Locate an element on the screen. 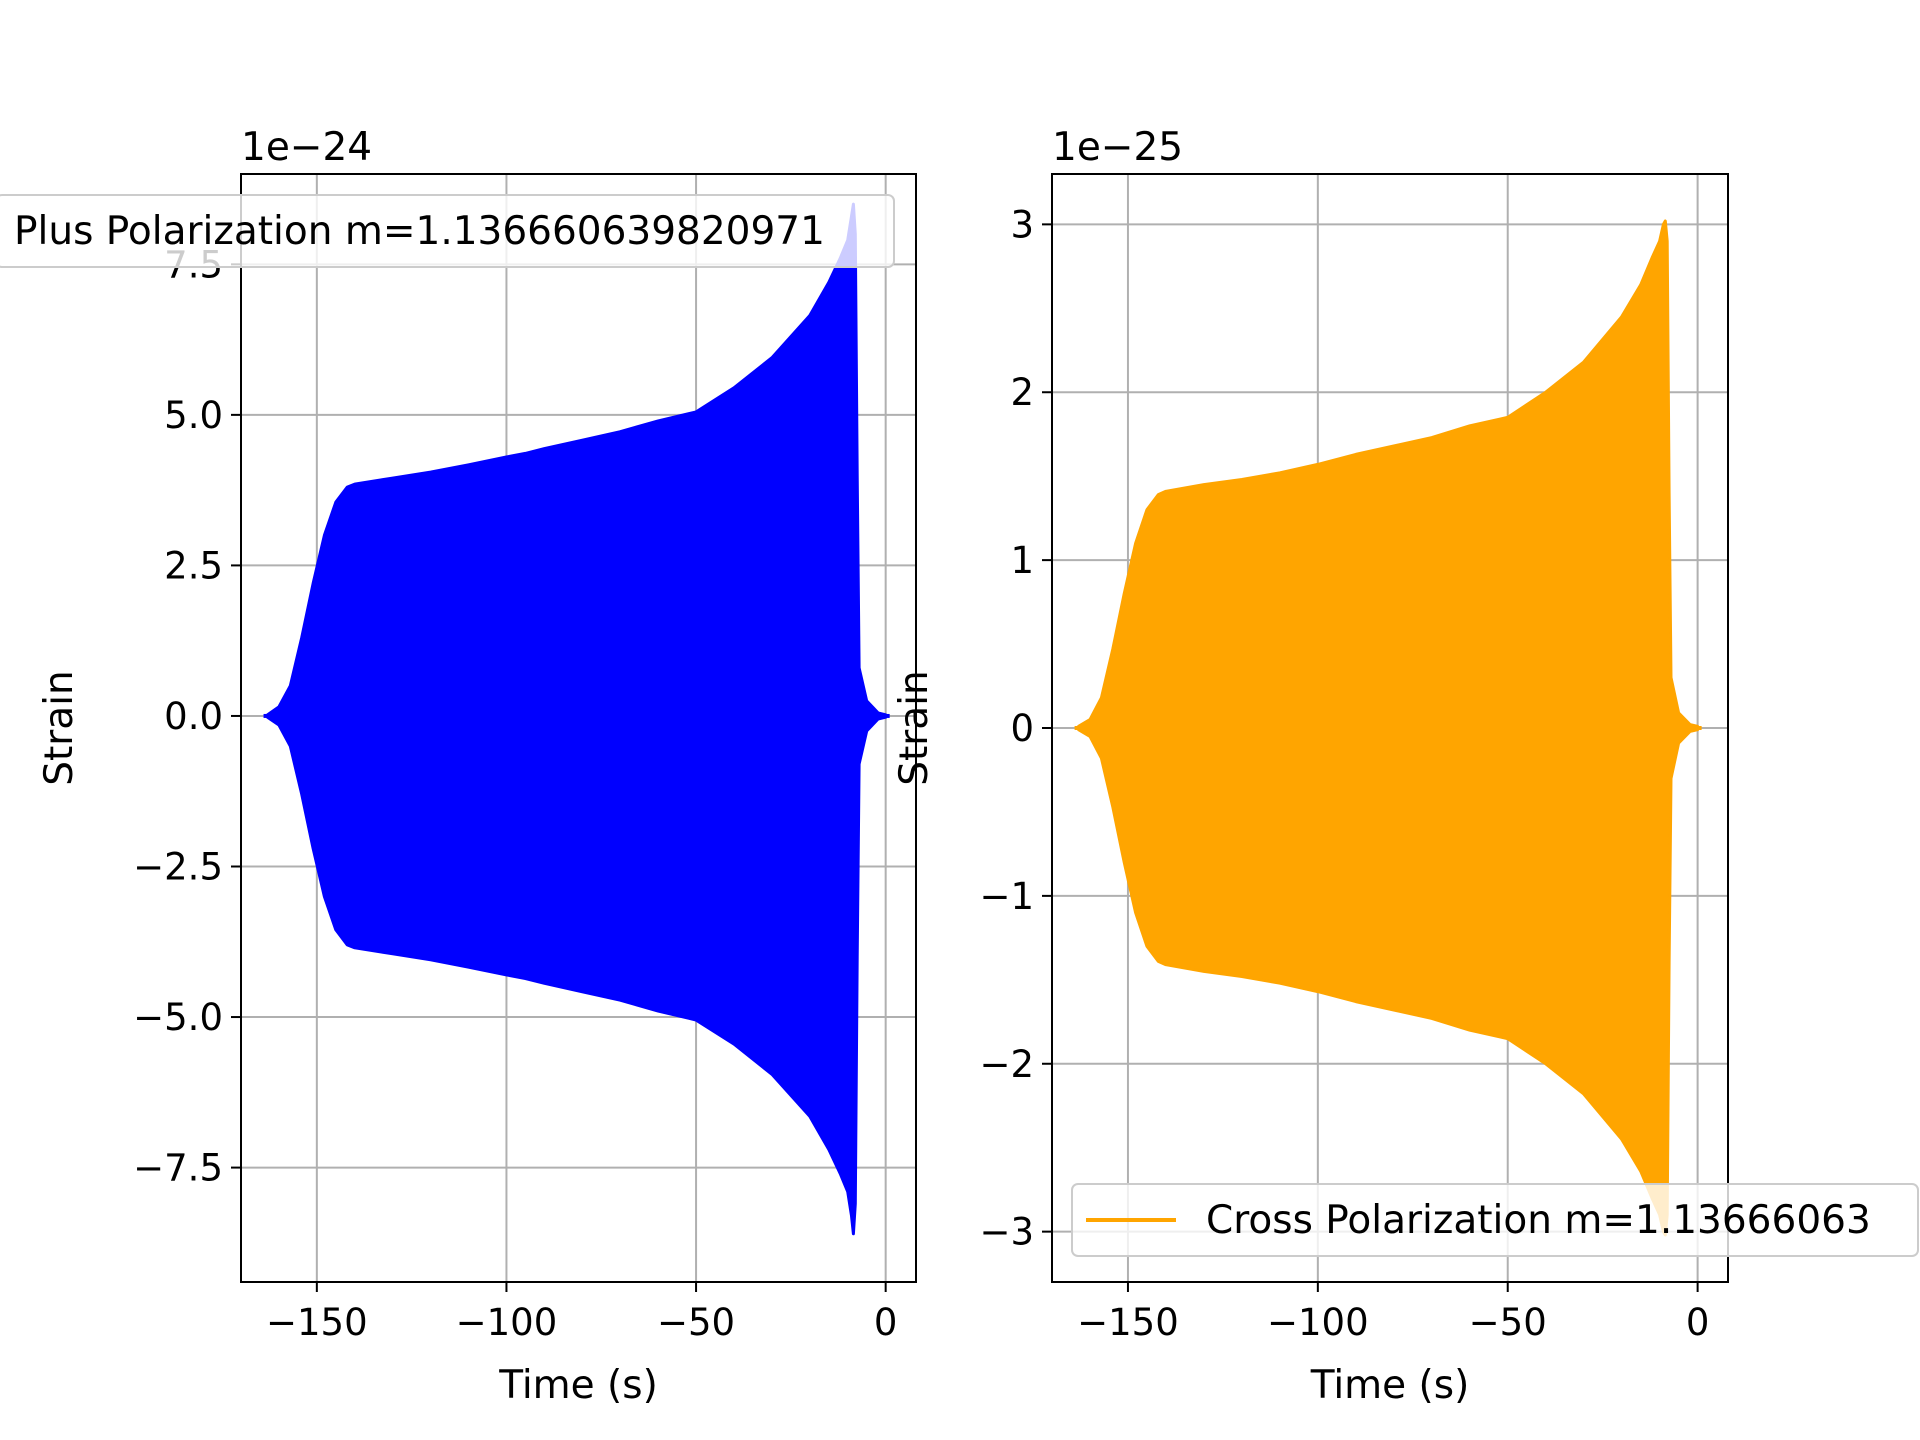  x-tick-label-cross-2: −50 is located at coordinates (1508, 1322).